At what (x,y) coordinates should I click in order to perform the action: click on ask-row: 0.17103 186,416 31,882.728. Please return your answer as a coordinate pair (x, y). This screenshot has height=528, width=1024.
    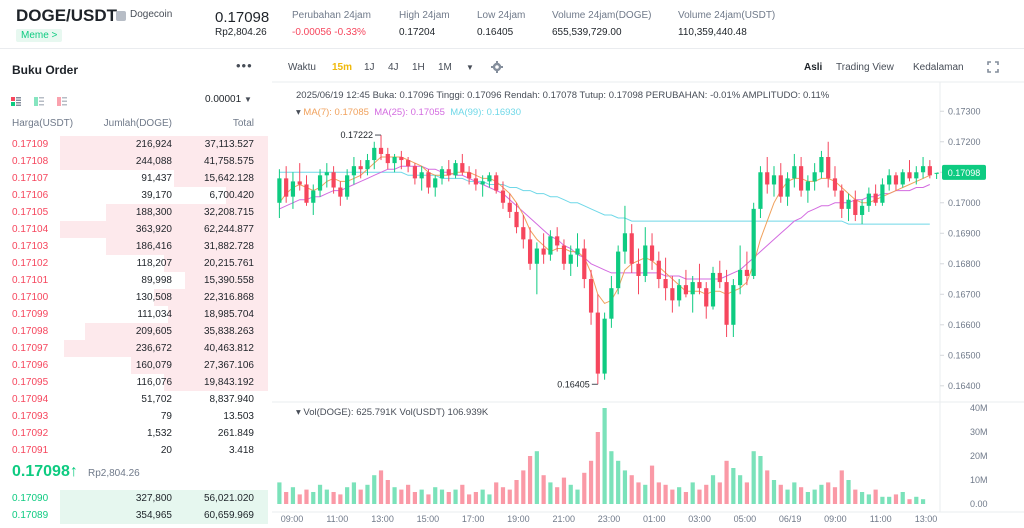
    Looking at the image, I should click on (134, 246).